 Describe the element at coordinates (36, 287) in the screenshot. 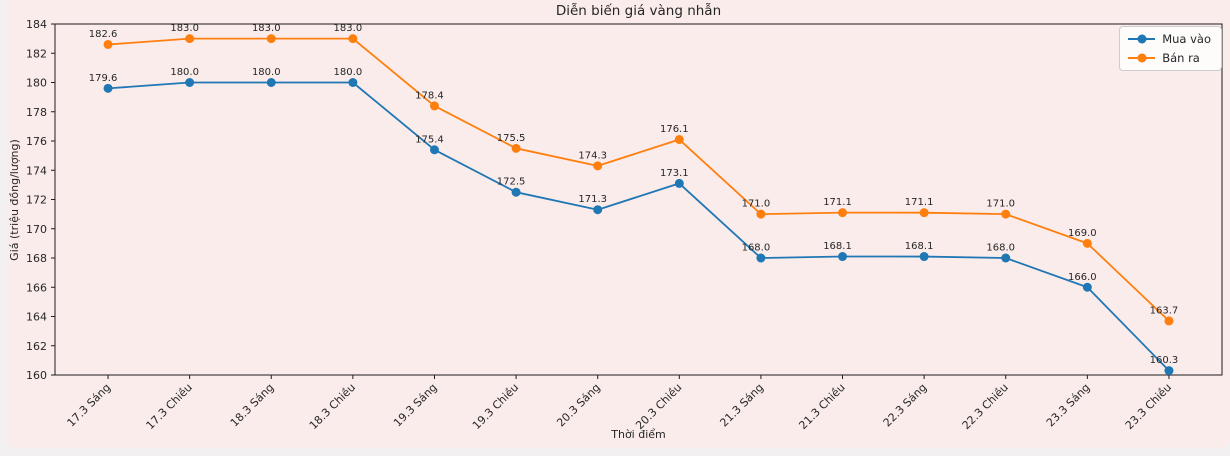

I see `svg-text: 166` at that location.